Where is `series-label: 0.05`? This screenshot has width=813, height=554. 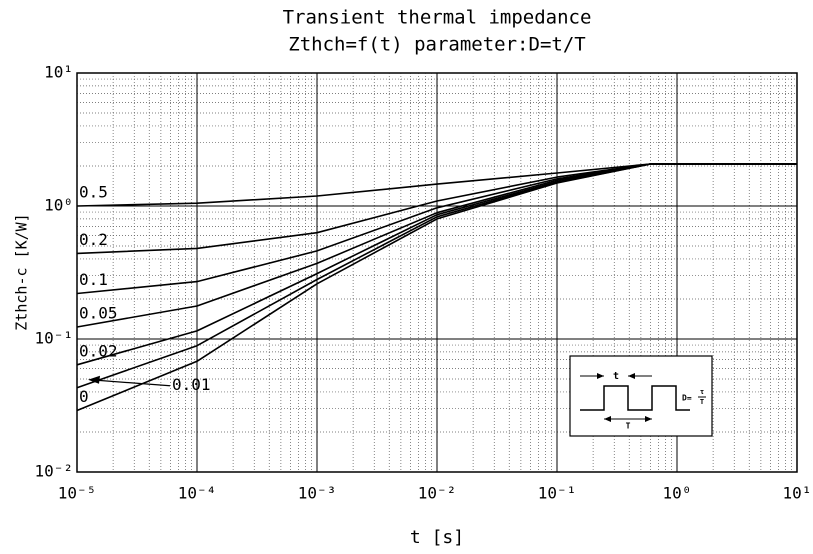
series-label: 0.05 is located at coordinates (98, 313).